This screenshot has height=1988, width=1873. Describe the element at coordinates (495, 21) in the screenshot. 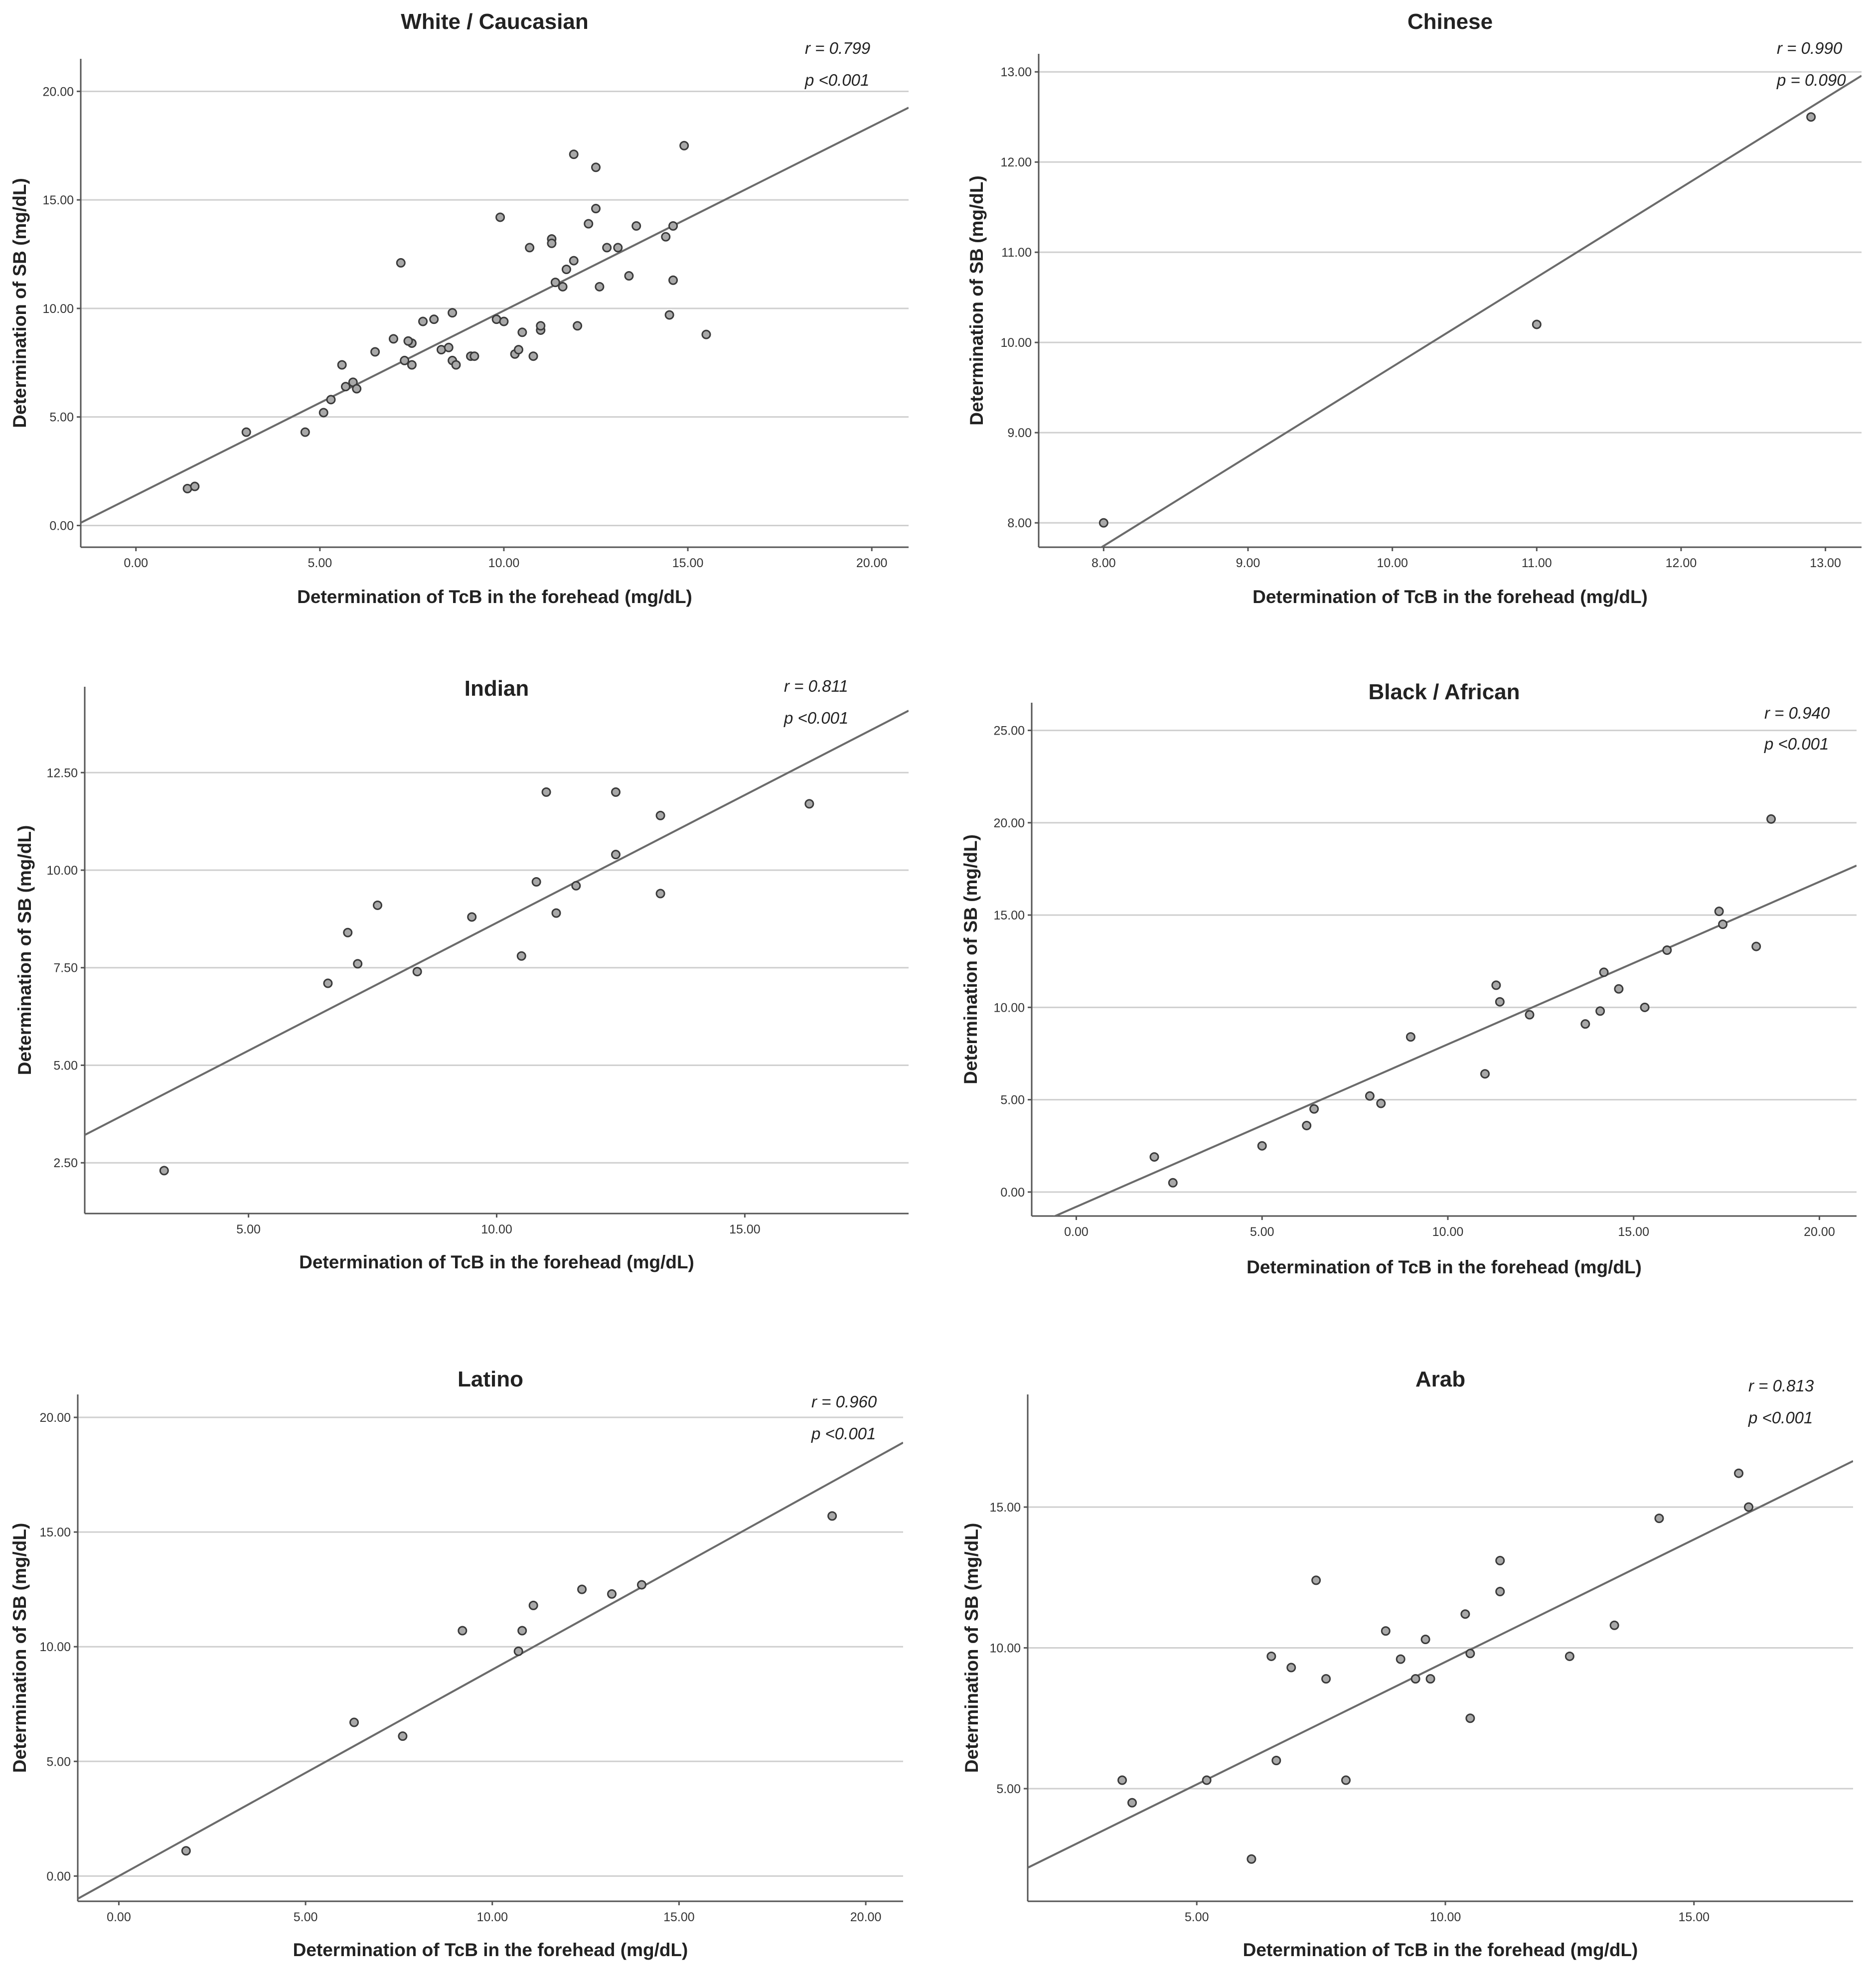

I see `chart-title: White / Caucasian` at that location.